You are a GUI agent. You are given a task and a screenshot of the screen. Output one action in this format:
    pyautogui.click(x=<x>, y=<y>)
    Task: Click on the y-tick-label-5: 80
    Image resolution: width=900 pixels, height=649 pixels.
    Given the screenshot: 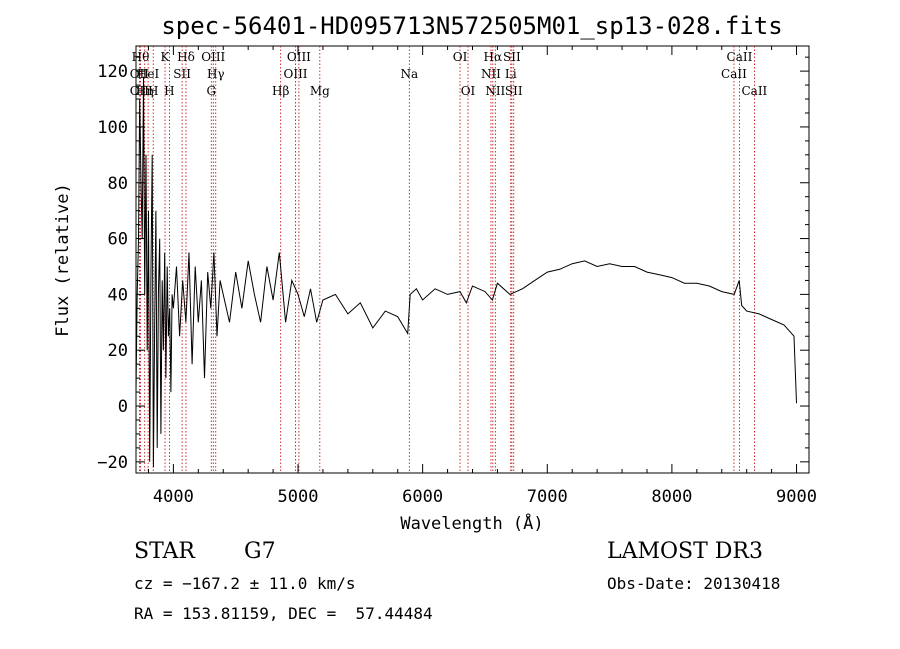 What is the action you would take?
    pyautogui.click(x=118, y=184)
    